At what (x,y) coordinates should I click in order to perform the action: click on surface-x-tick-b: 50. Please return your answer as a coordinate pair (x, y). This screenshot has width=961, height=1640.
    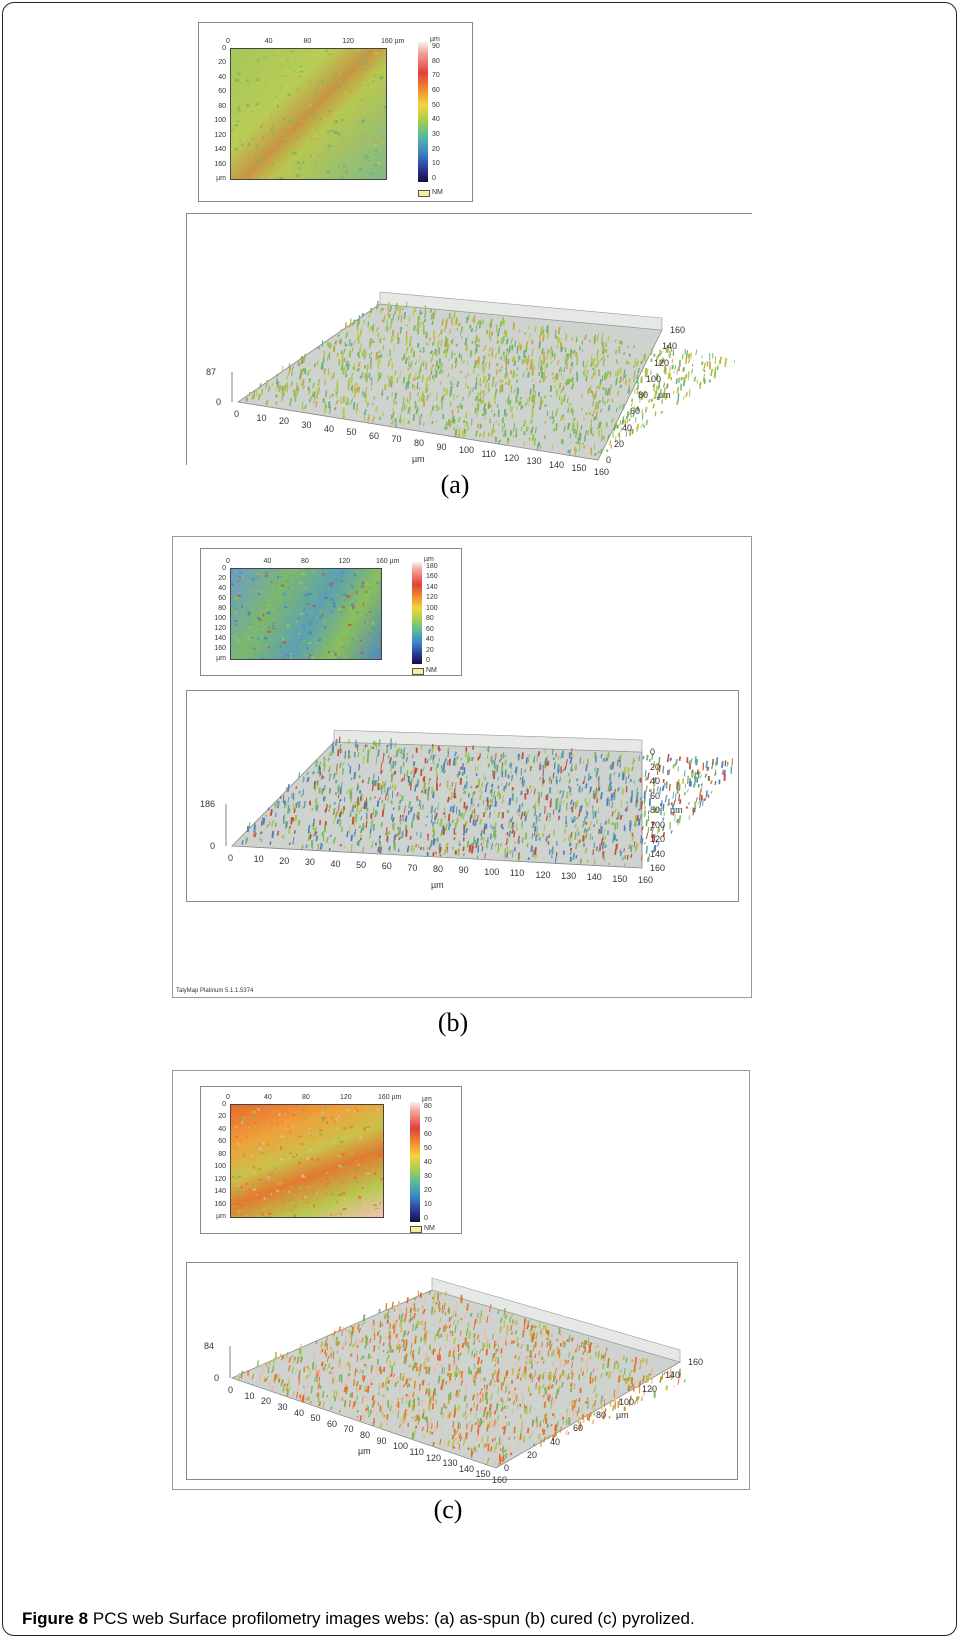
    Looking at the image, I should click on (361, 864).